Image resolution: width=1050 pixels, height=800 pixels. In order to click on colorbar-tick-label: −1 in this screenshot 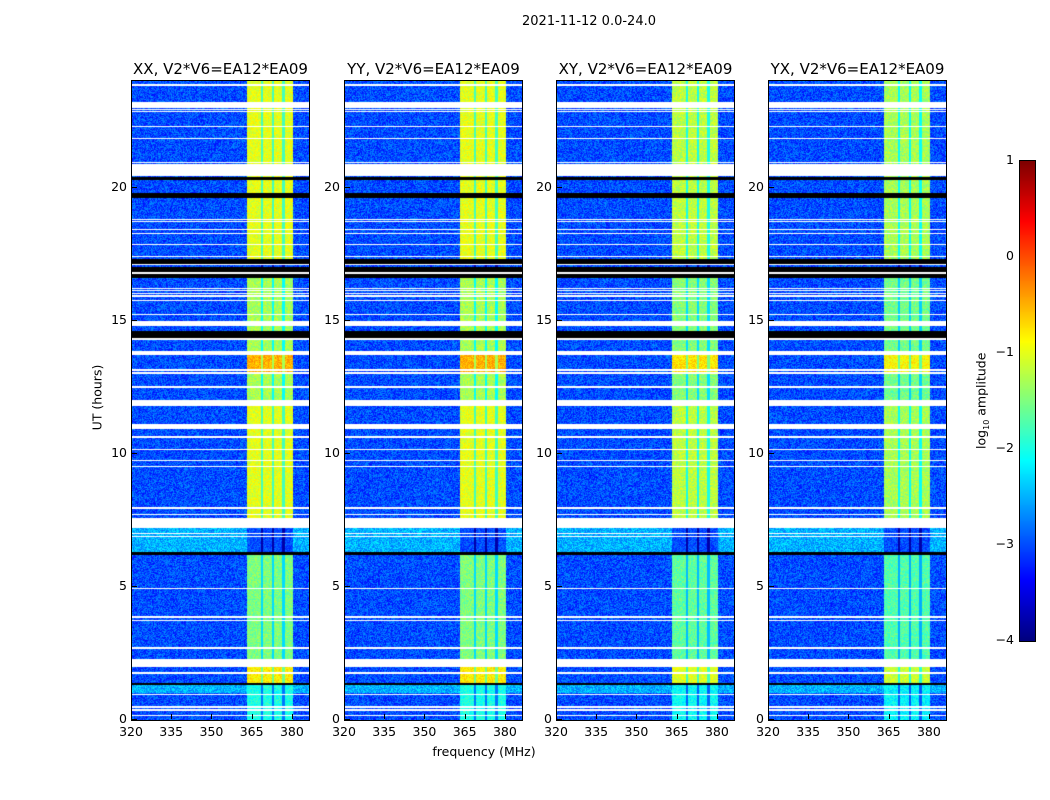, I will do `click(1004, 351)`.